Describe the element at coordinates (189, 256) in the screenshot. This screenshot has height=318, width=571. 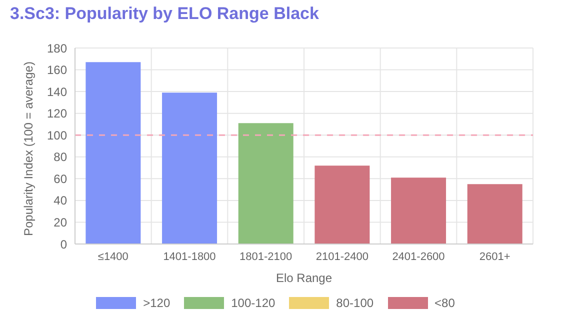
I see `x-tick-label: 1401-1800` at that location.